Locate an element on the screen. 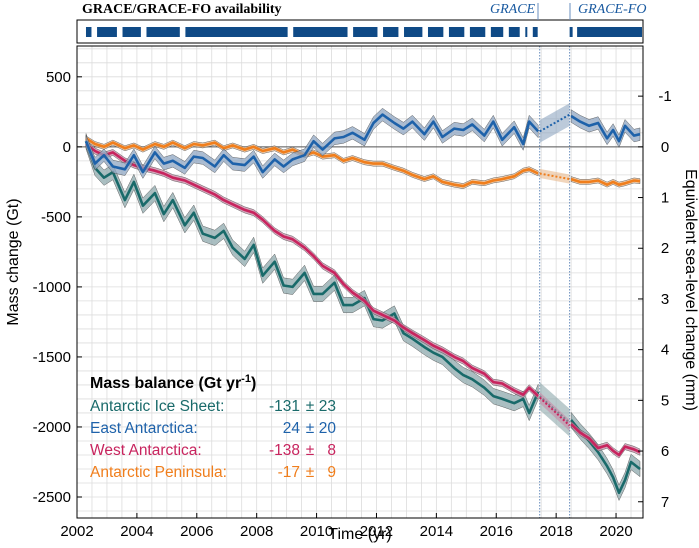 The image size is (699, 548). legend-entry-name: East Antarctica: is located at coordinates (144, 428).